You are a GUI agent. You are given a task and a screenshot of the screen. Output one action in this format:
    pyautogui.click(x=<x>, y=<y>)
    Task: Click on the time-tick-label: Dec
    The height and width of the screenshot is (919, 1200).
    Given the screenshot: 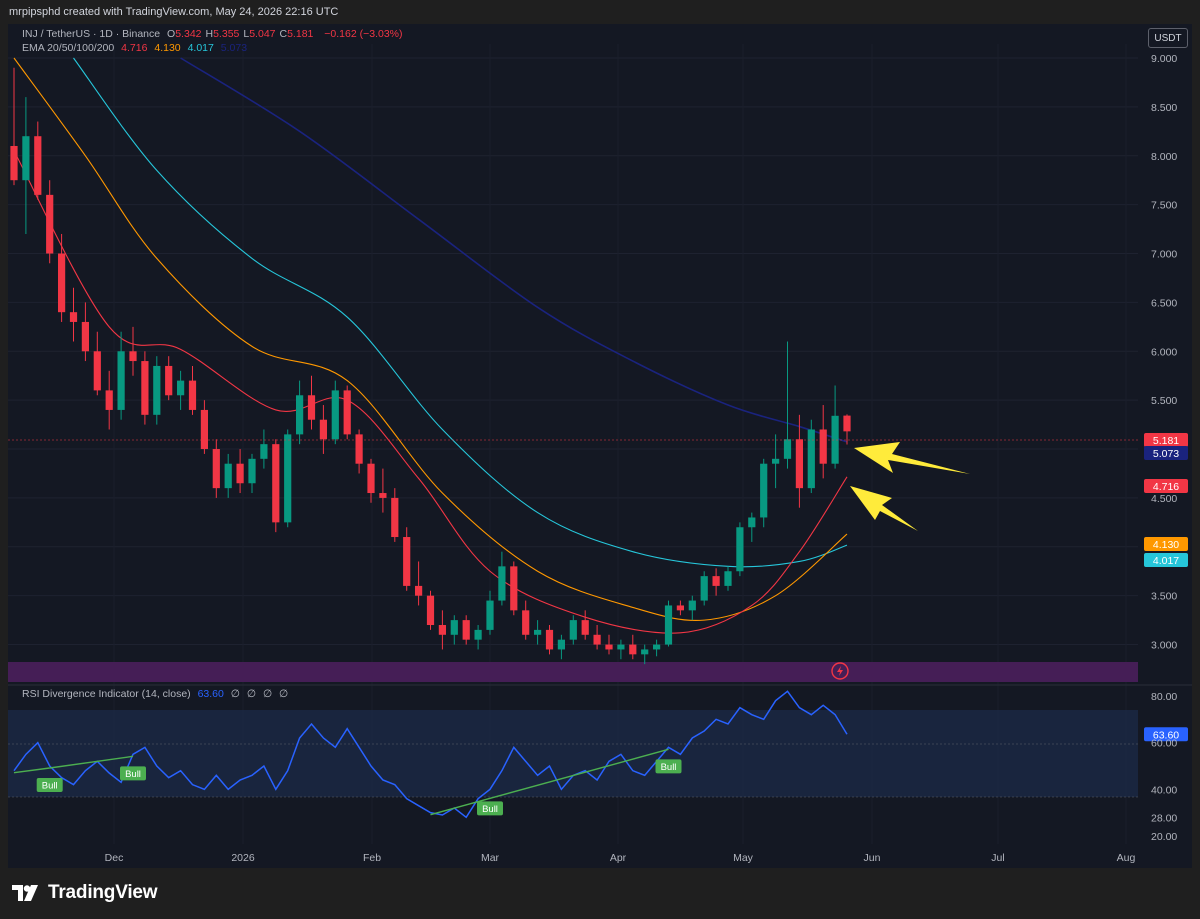 What is the action you would take?
    pyautogui.click(x=114, y=858)
    